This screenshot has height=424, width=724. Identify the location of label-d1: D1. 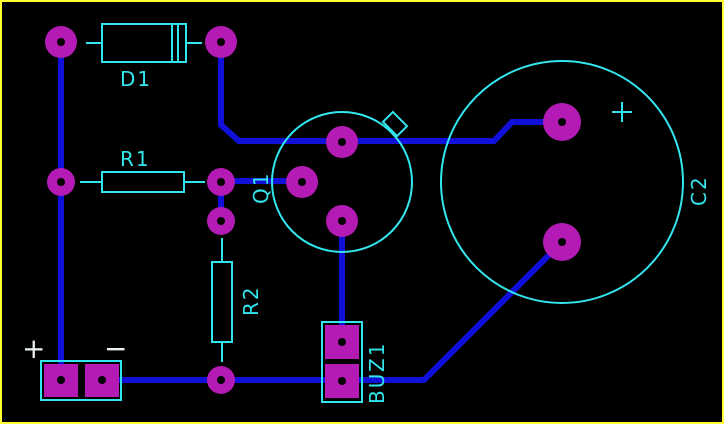
(136, 79).